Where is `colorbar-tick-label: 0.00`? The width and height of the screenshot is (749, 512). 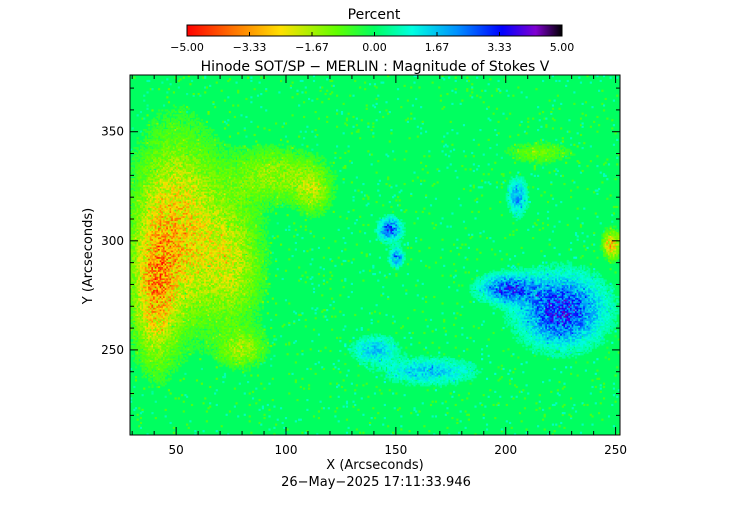 colorbar-tick-label: 0.00 is located at coordinates (374, 47).